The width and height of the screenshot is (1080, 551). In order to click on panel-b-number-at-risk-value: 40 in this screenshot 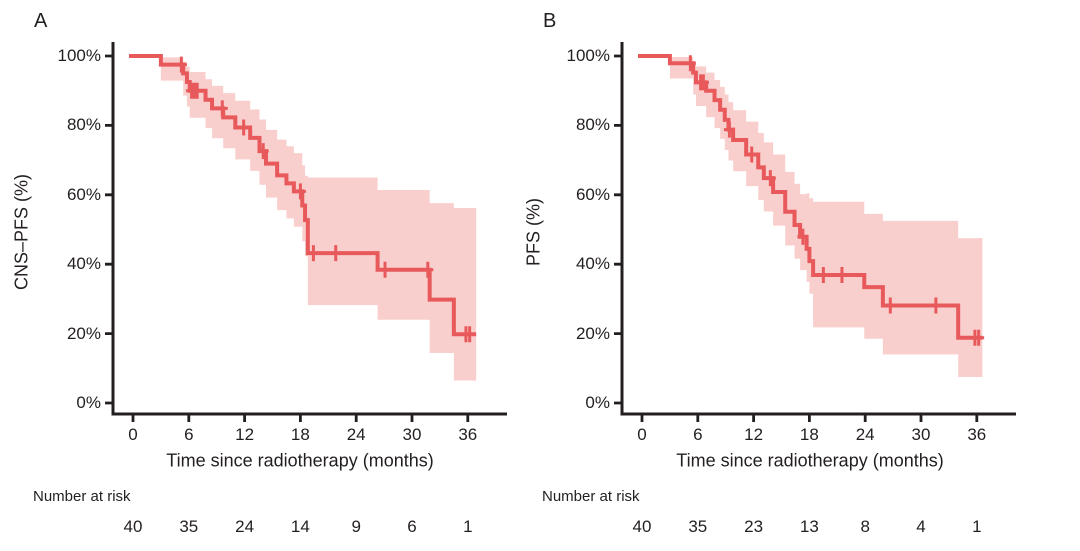, I will do `click(642, 526)`.